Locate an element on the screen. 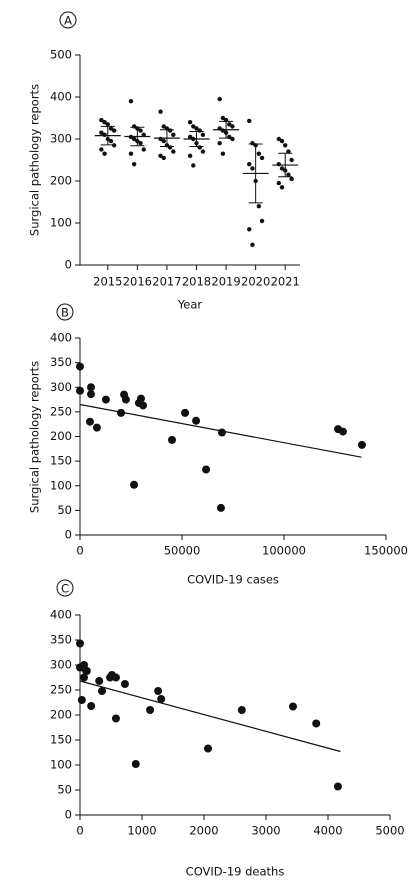  x-tick-label: 2016 is located at coordinates (137, 282).